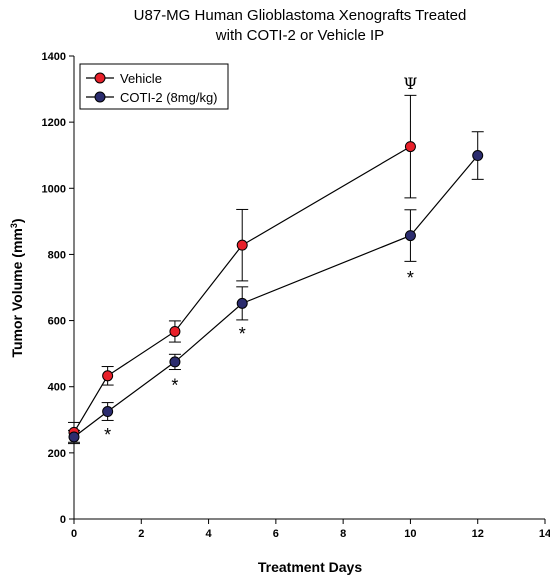 This screenshot has height=580, width=550. What do you see at coordinates (209, 534) in the screenshot?
I see `x-tick-label: 4` at bounding box center [209, 534].